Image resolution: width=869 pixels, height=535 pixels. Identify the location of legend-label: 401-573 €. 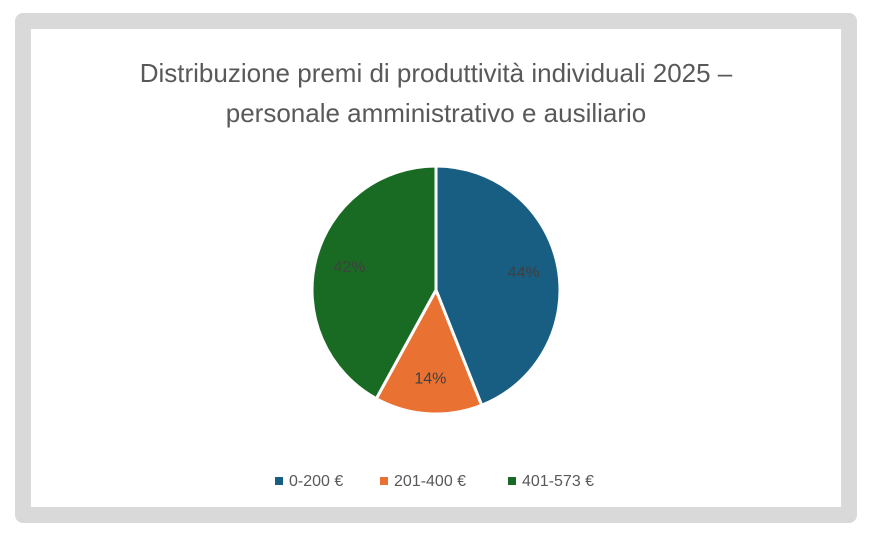
(558, 481).